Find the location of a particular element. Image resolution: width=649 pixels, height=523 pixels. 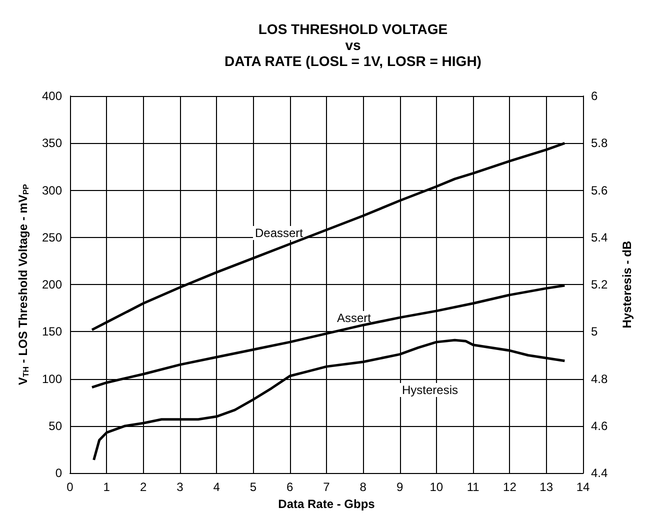

x-tick-label: 14 is located at coordinates (583, 487).